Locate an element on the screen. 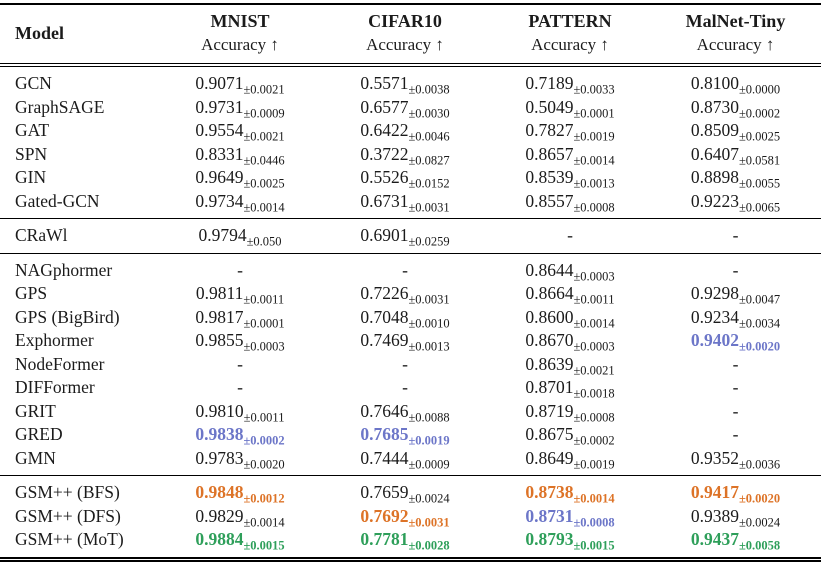  accuracy-cell: 0.7226±0.0031 is located at coordinates (405, 294).